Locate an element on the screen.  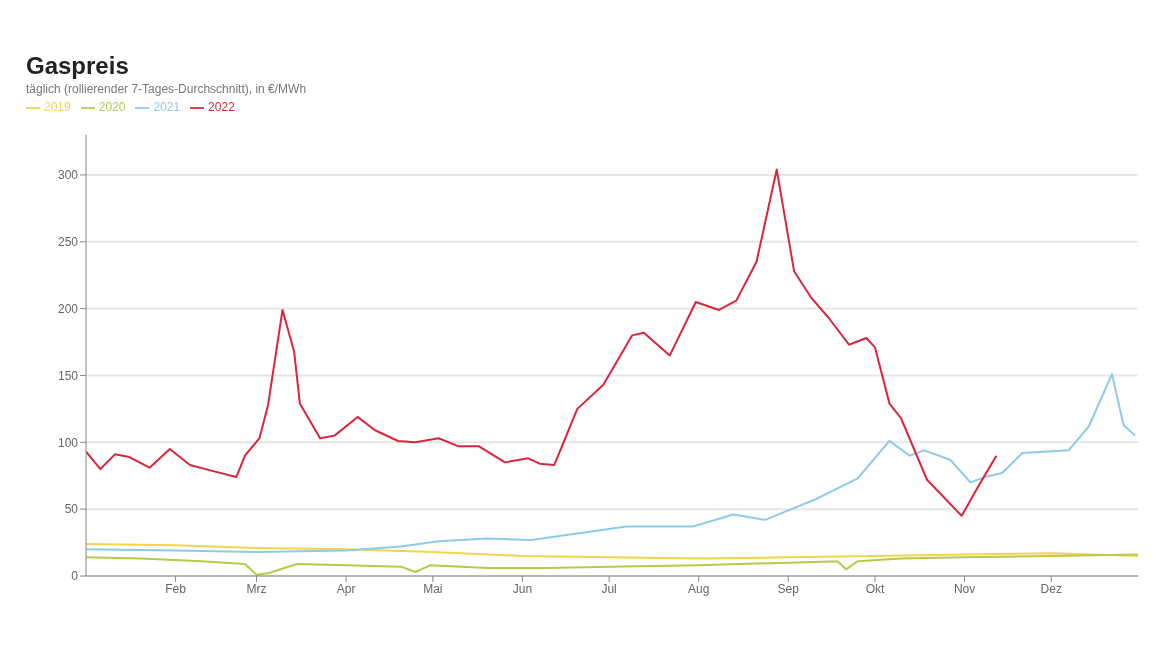
x-tick-label: Okt is located at coordinates (875, 588).